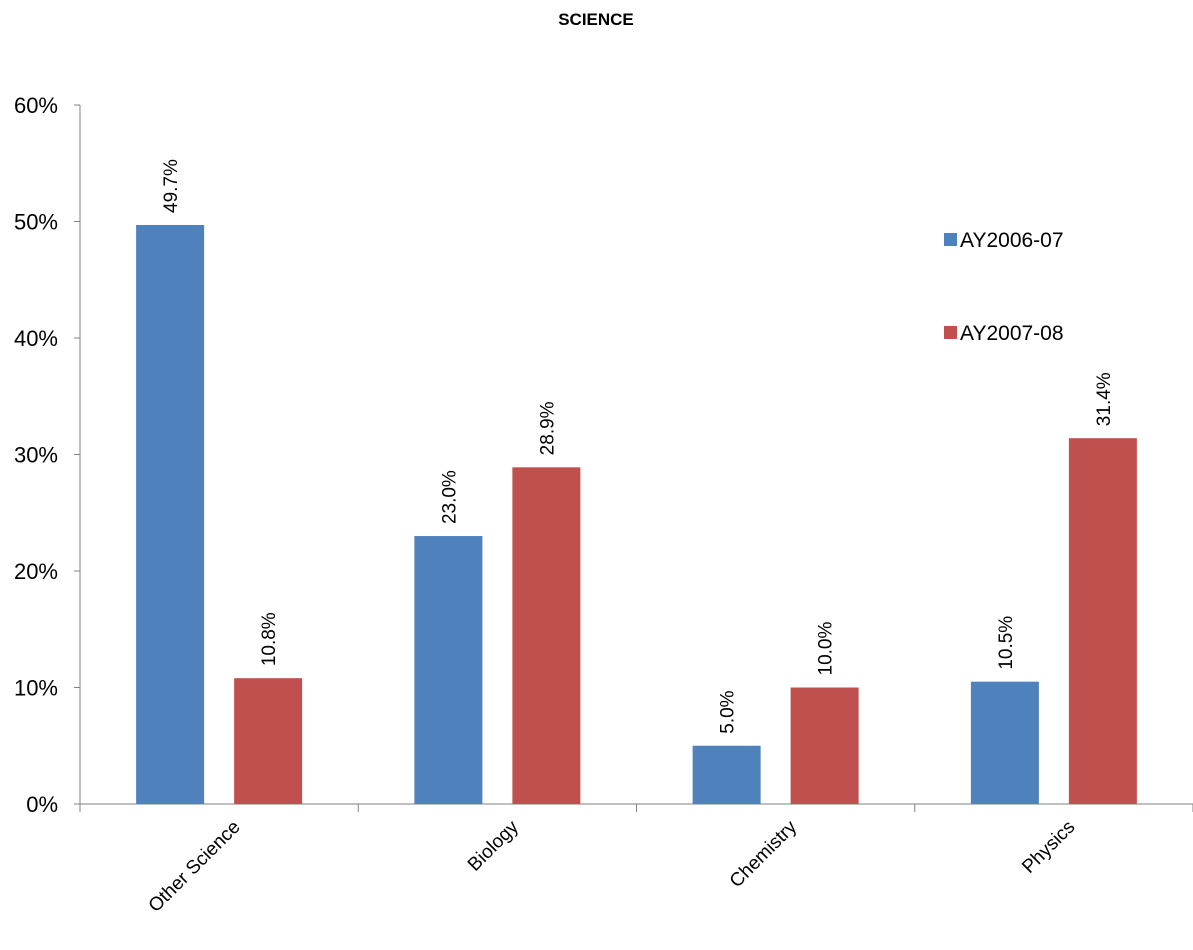 This screenshot has width=1193, height=950. I want to click on y-tick-label: 50%, so click(36, 222).